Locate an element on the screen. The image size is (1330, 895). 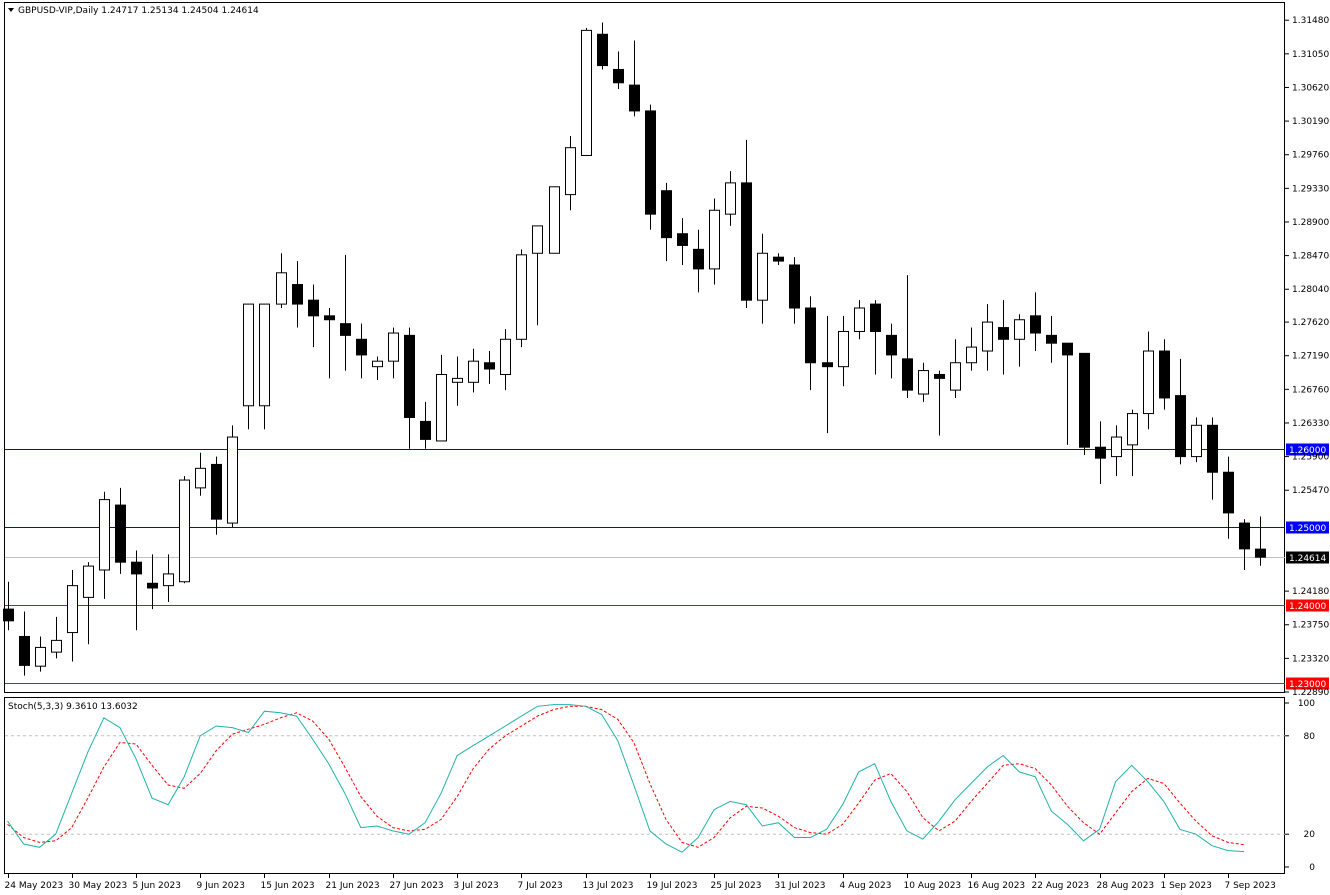
time-tick-label: 10 Aug 2023 is located at coordinates (933, 886).